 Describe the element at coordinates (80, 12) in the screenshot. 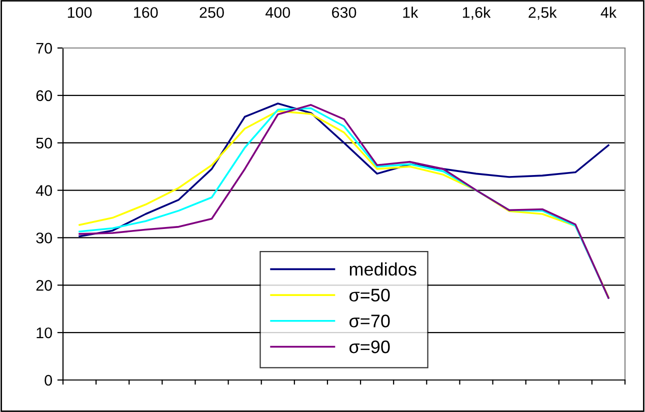

I see `x-tick-label: 100` at that location.